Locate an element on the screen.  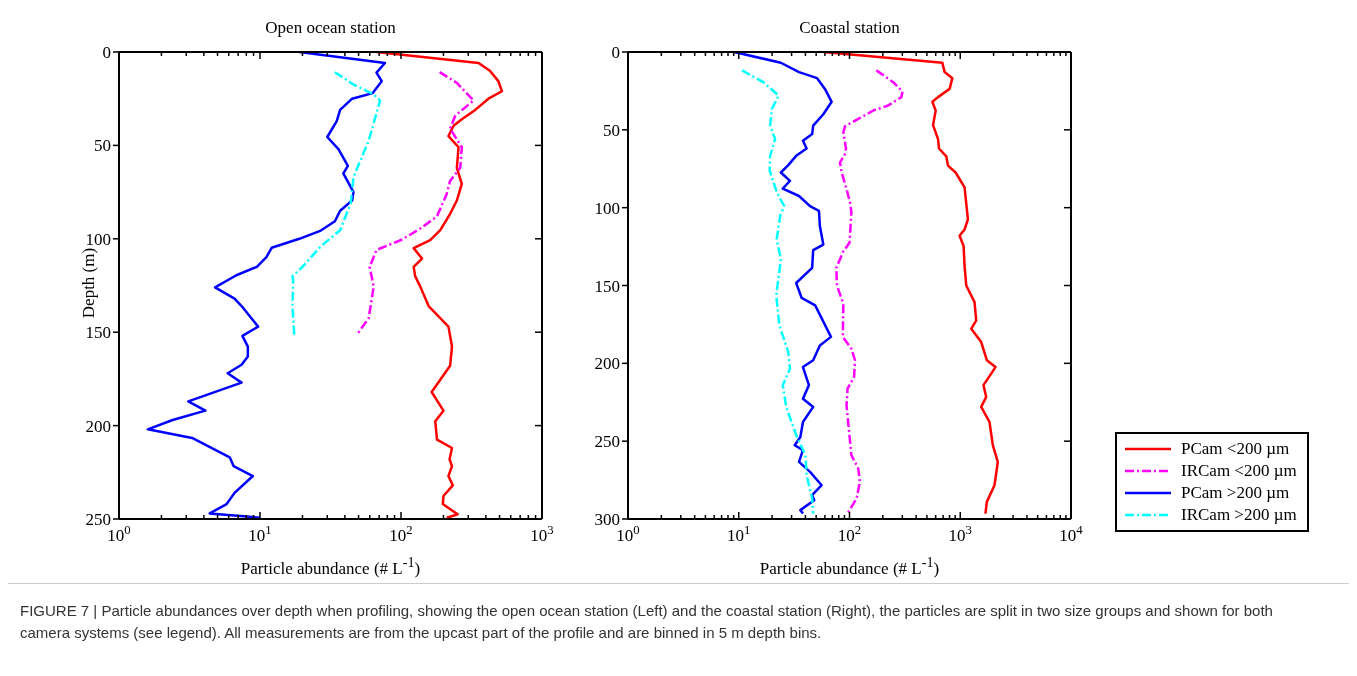
y-tick-label: 300 is located at coordinates (607, 520).